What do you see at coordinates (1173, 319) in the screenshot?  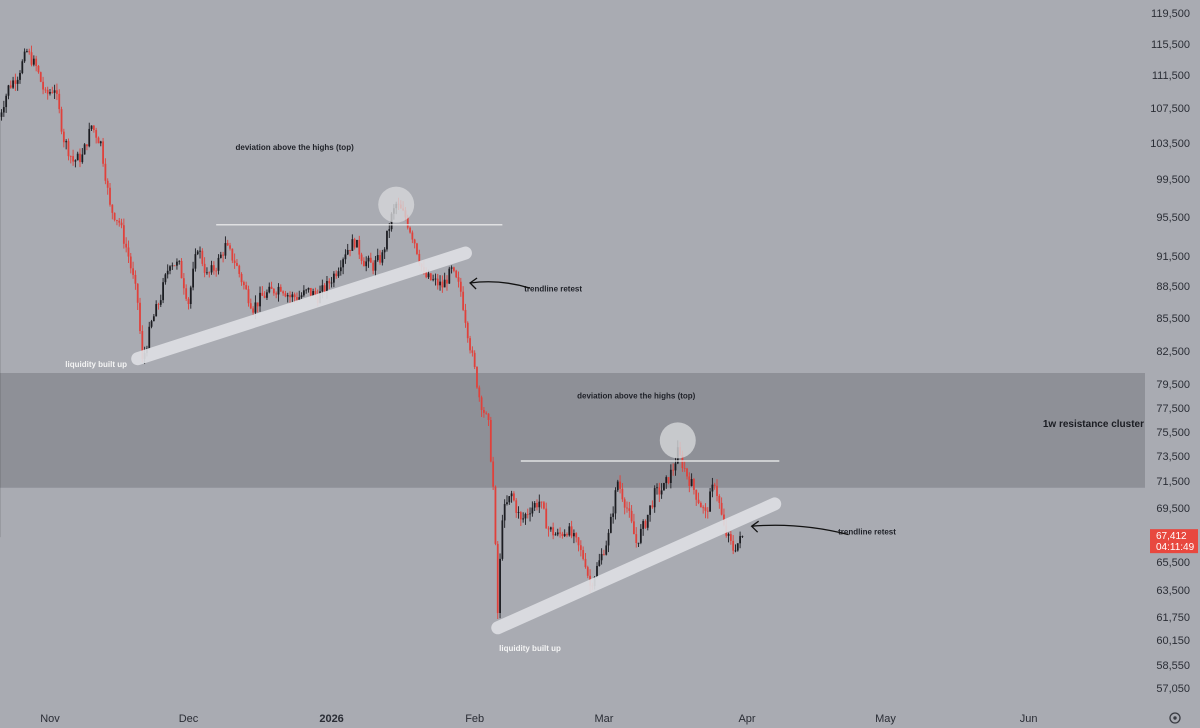 I see `y-tick-label: 85,500` at bounding box center [1173, 319].